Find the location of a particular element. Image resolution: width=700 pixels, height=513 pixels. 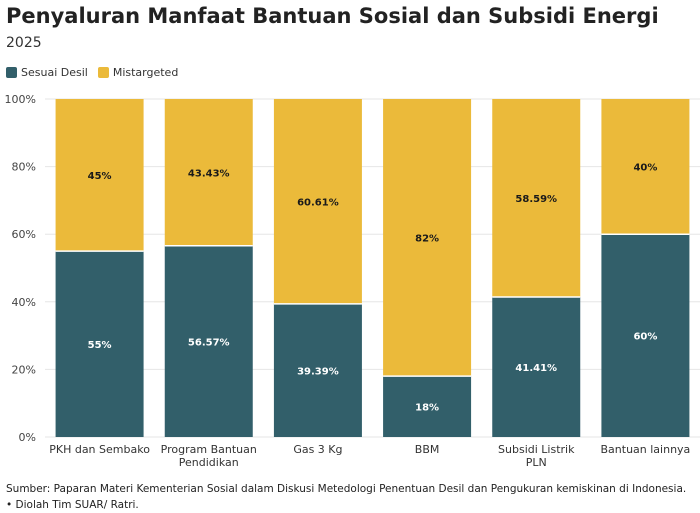

data-label-mistargeted: 60.61% is located at coordinates (318, 202).